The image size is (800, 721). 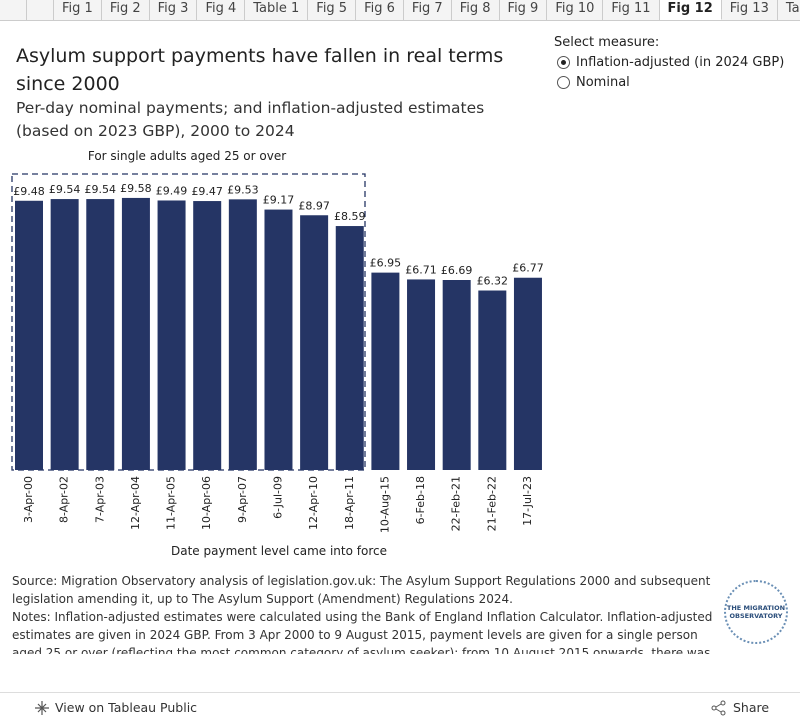 I want to click on radio-option: Nominal, so click(x=669, y=82).